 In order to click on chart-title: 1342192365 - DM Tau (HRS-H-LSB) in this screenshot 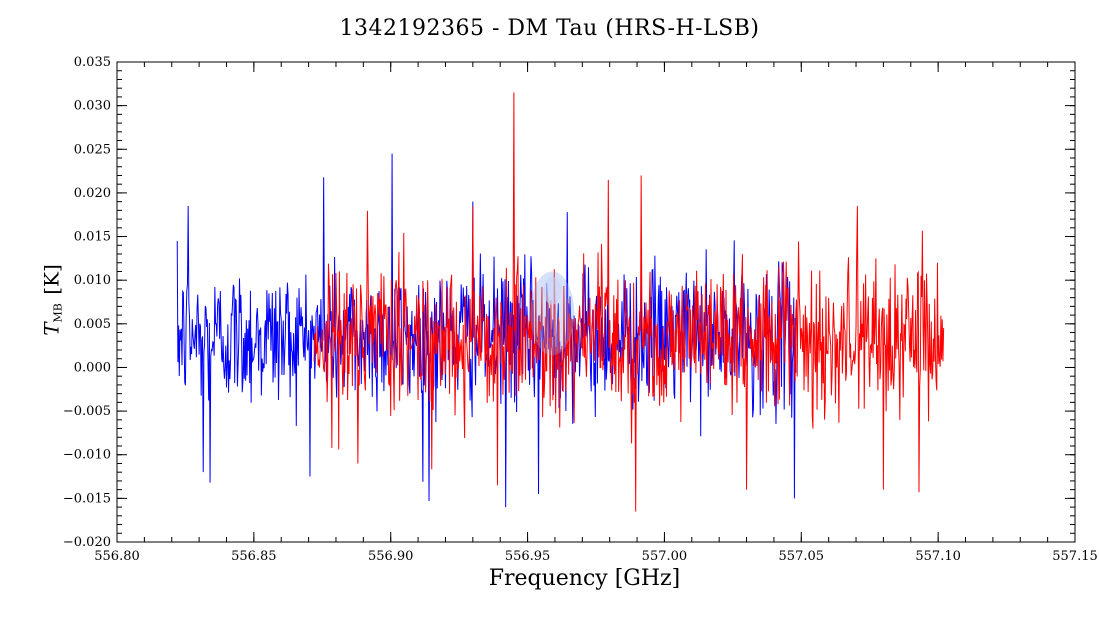, I will do `click(549, 28)`.